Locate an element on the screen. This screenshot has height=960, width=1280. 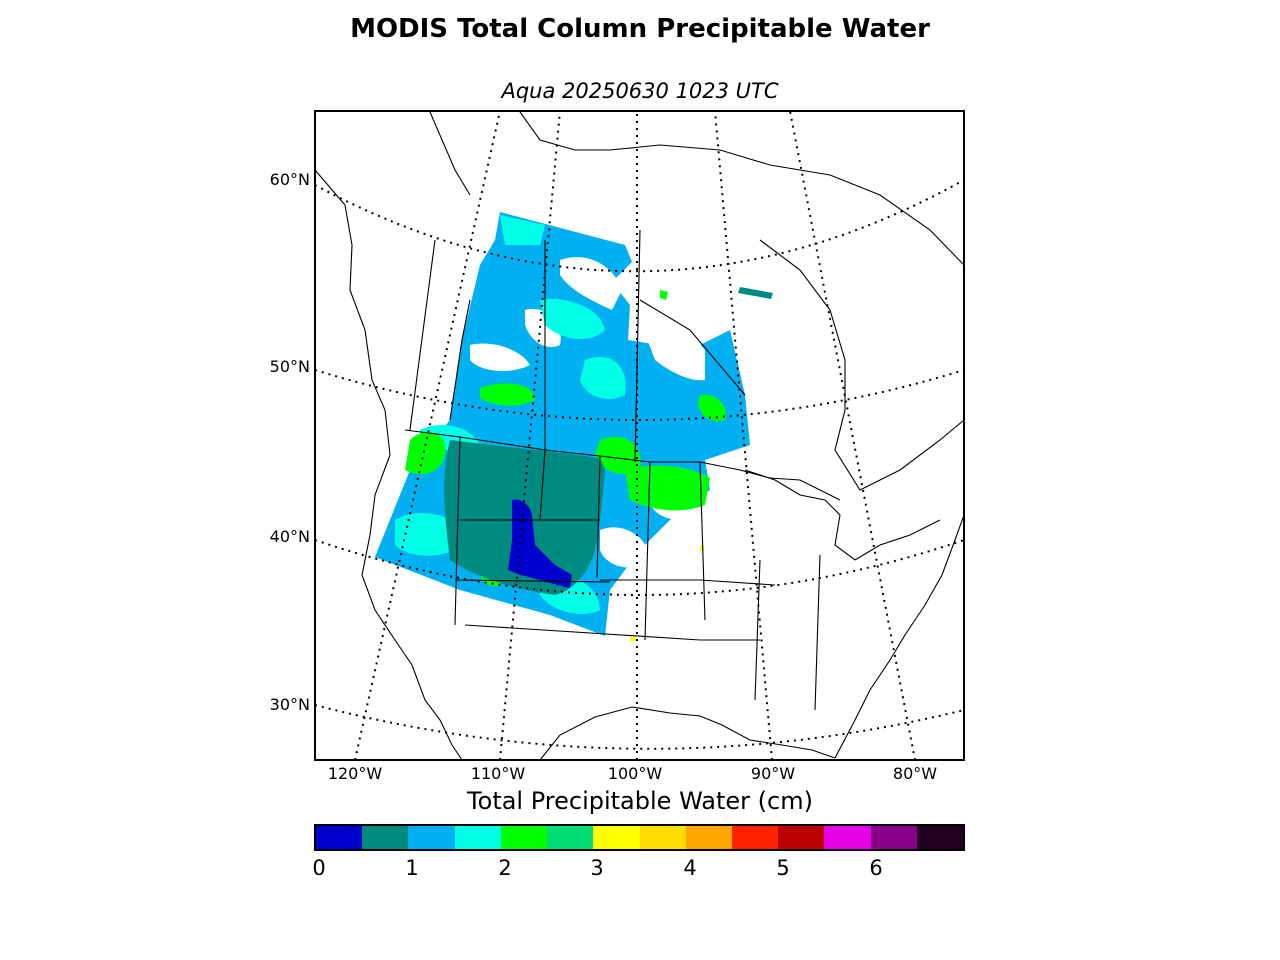
colorbar-tick-2: 2 is located at coordinates (505, 868).